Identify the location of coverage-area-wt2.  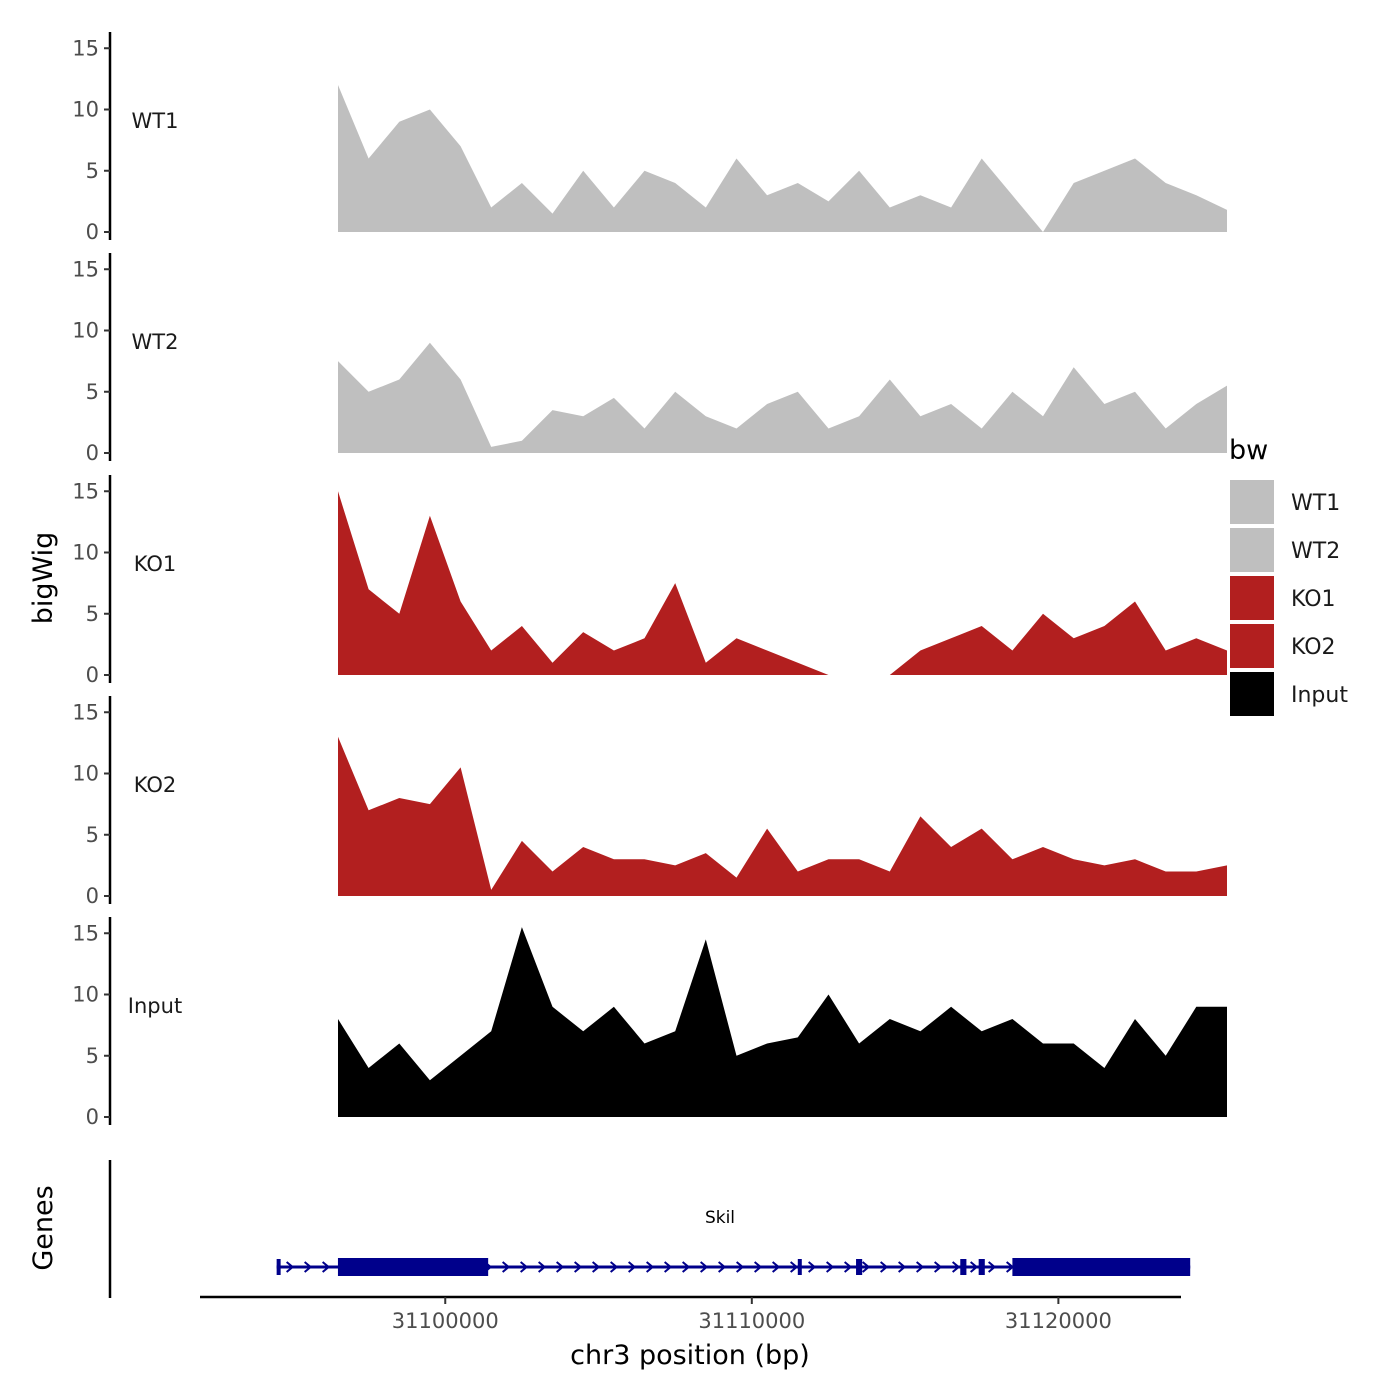
(782, 397).